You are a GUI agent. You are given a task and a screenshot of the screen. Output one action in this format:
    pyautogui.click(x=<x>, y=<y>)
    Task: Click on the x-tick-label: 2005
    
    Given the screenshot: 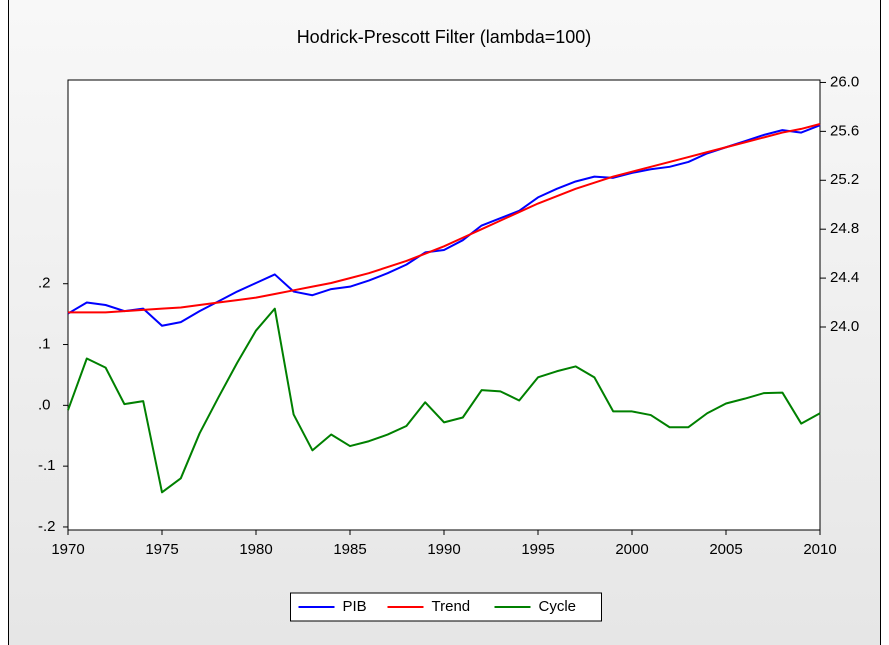 What is the action you would take?
    pyautogui.click(x=725, y=549)
    